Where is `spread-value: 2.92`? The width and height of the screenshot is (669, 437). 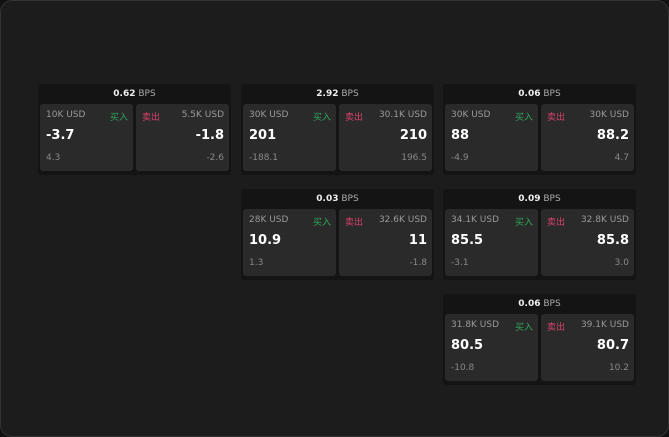
spread-value: 2.92 is located at coordinates (327, 94).